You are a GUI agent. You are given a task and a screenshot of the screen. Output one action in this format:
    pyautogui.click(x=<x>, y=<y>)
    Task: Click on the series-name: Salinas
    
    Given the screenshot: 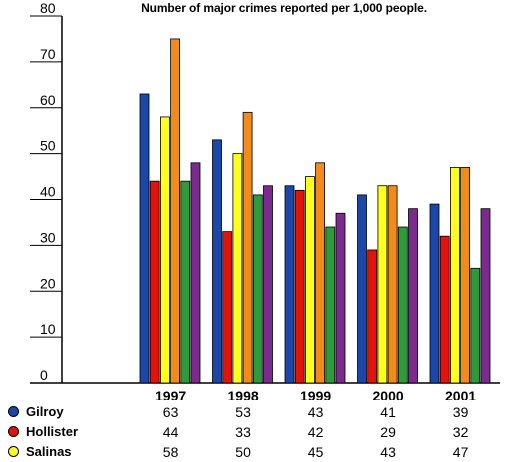 What is the action you would take?
    pyautogui.click(x=49, y=451)
    